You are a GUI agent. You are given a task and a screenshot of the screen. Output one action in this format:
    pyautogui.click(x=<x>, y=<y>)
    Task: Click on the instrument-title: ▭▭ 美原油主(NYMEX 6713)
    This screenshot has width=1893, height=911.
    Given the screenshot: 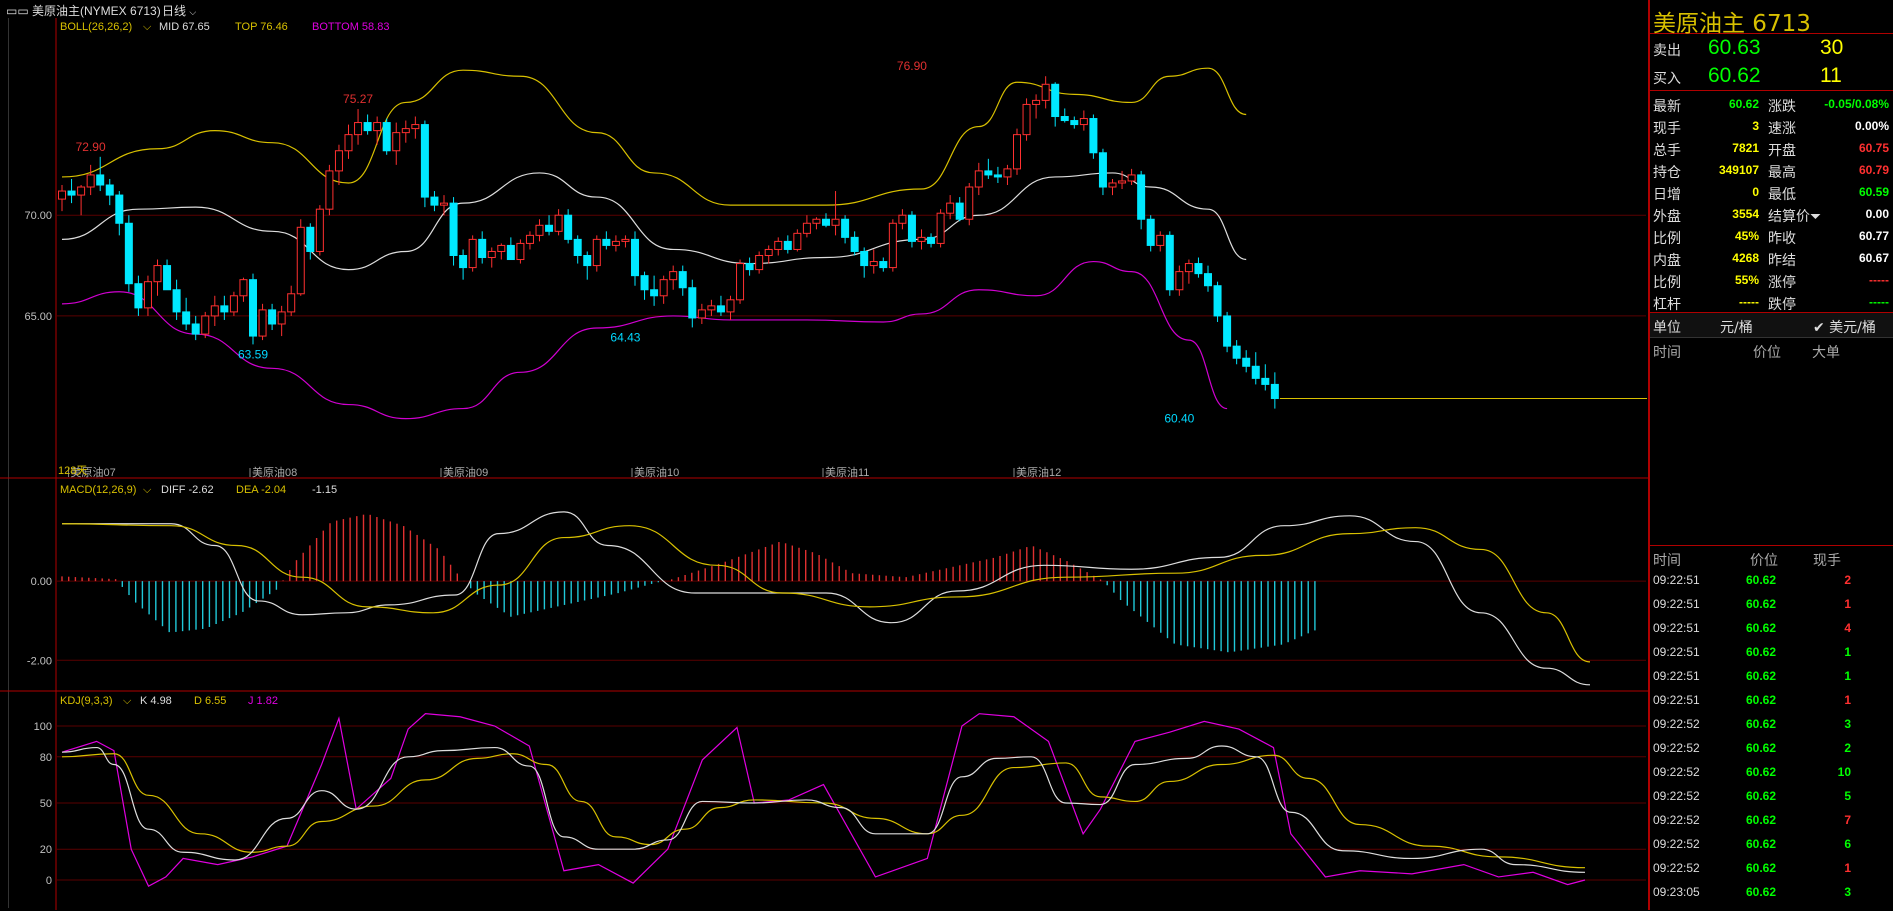 What is the action you would take?
    pyautogui.click(x=83, y=11)
    